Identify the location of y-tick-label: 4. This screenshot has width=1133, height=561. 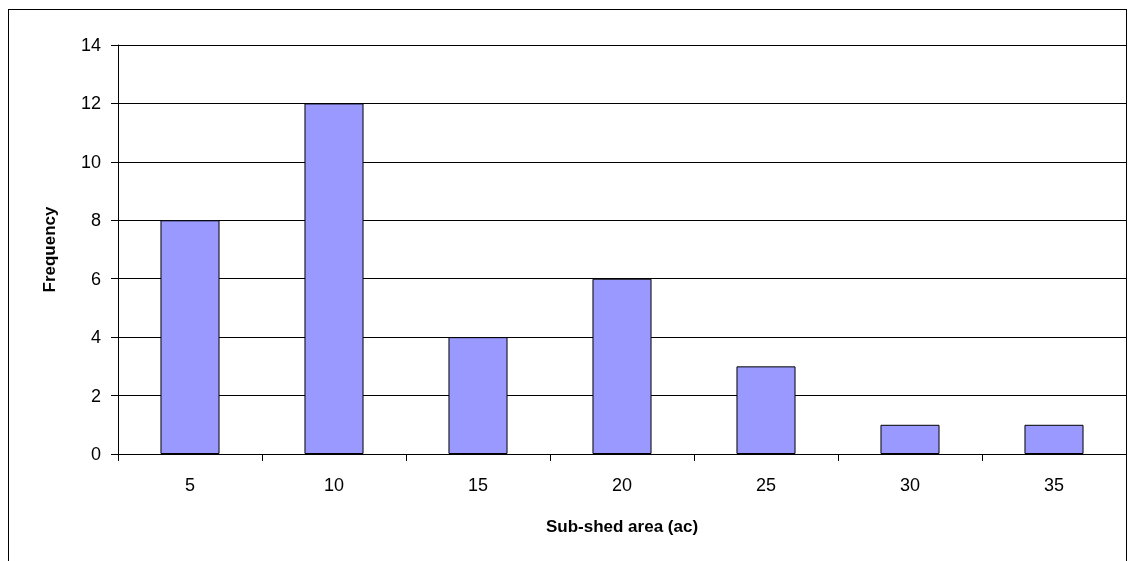
(95, 337).